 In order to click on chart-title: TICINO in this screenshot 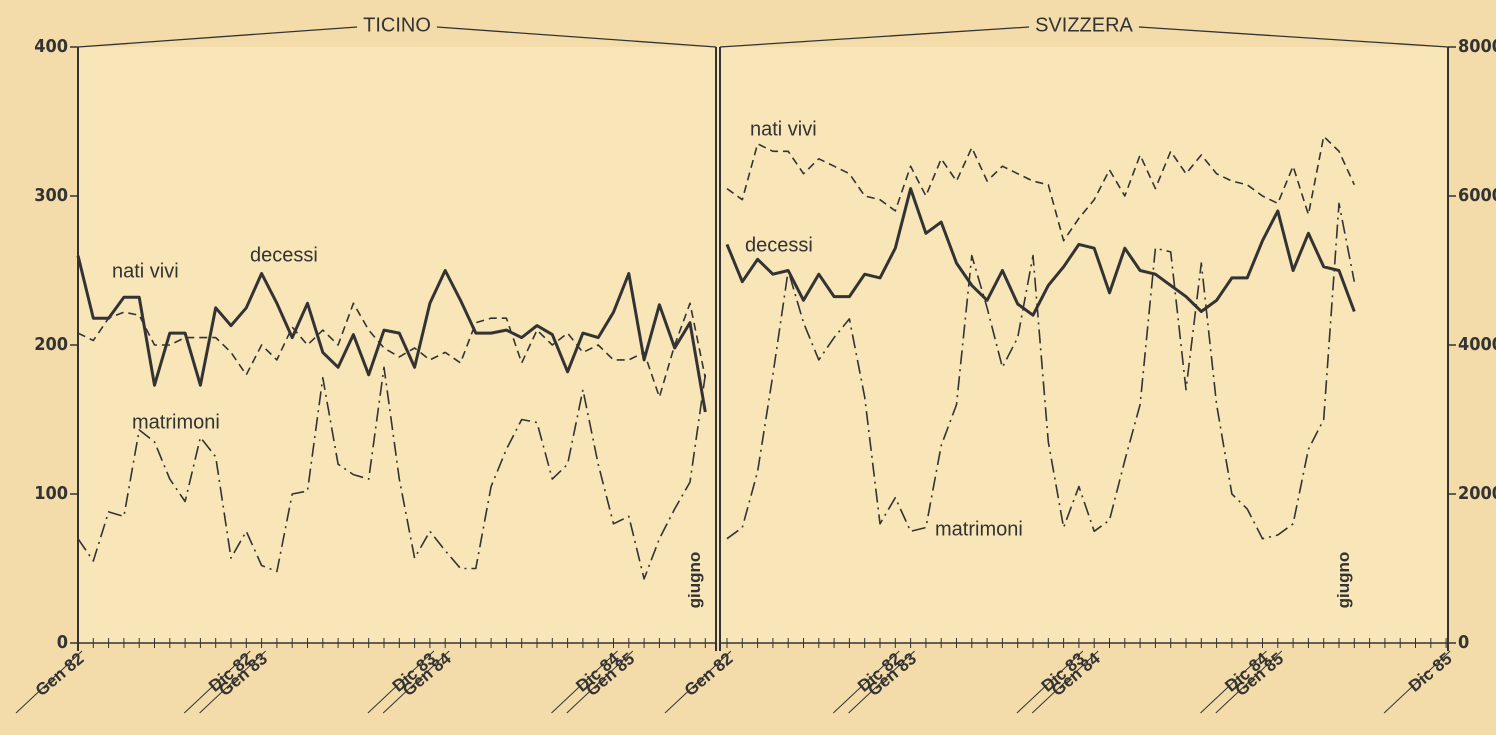, I will do `click(397, 25)`.